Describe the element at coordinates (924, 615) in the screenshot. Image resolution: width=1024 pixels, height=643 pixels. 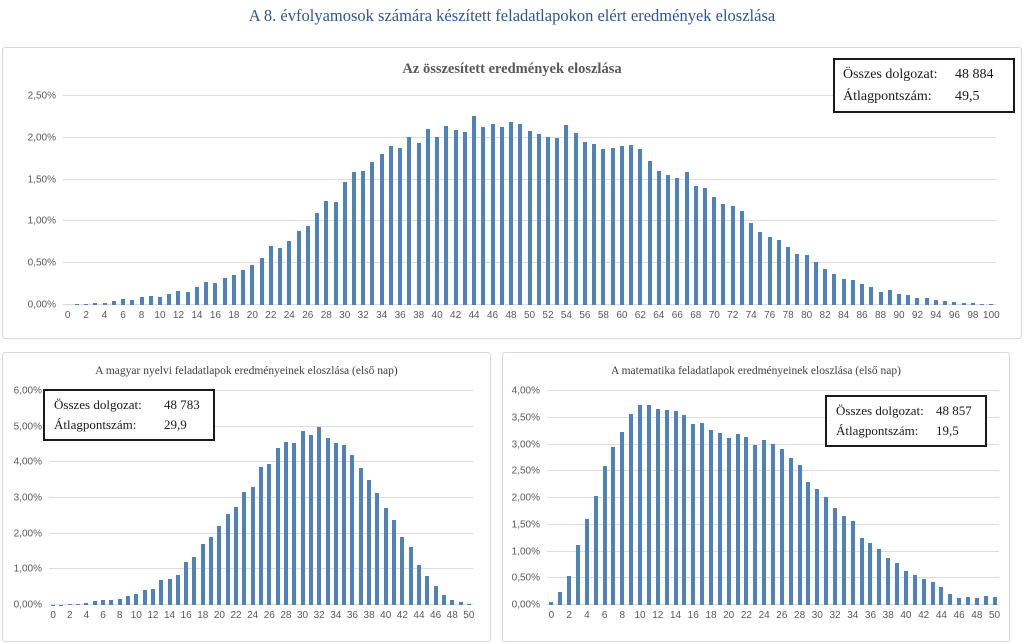
I see `x-axis-tick-label: 42` at that location.